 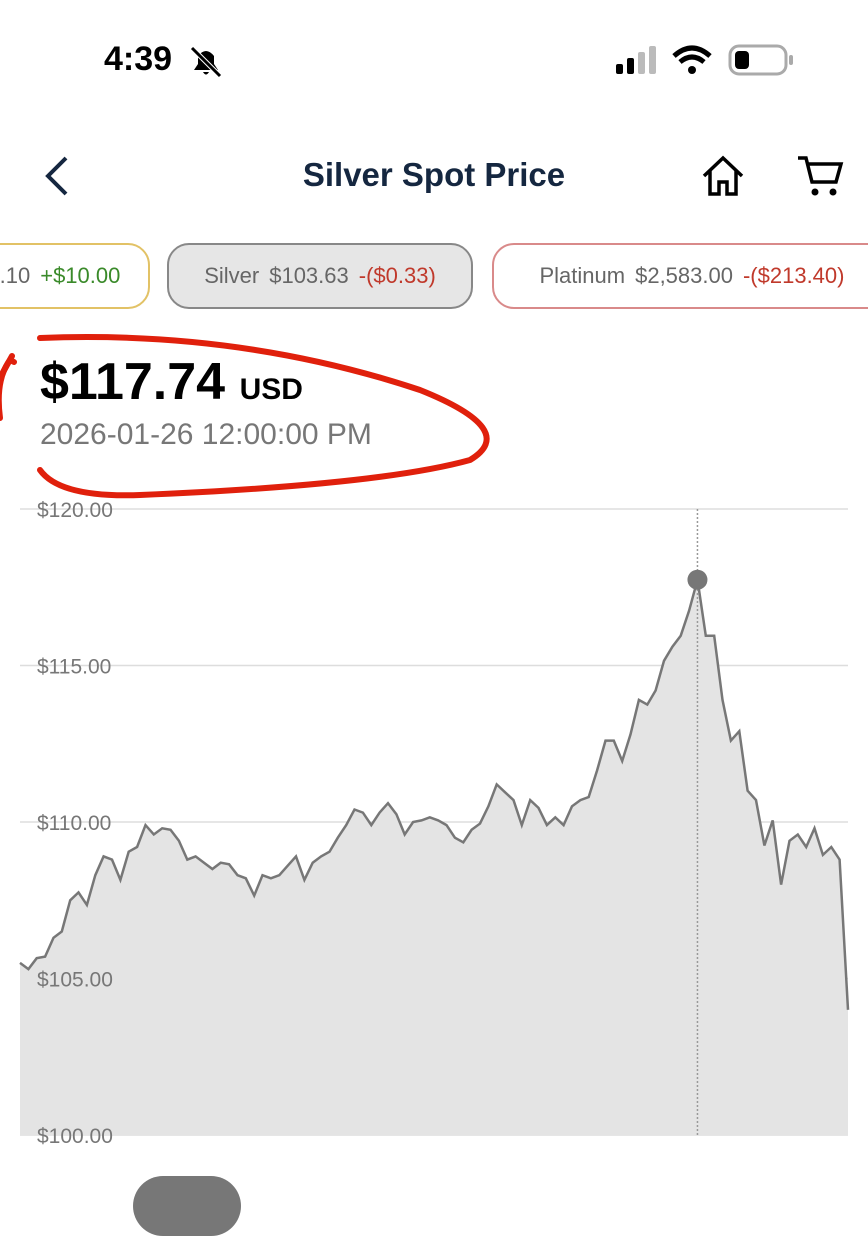 What do you see at coordinates (582, 275) in the screenshot?
I see `ticker-name: Platinum` at bounding box center [582, 275].